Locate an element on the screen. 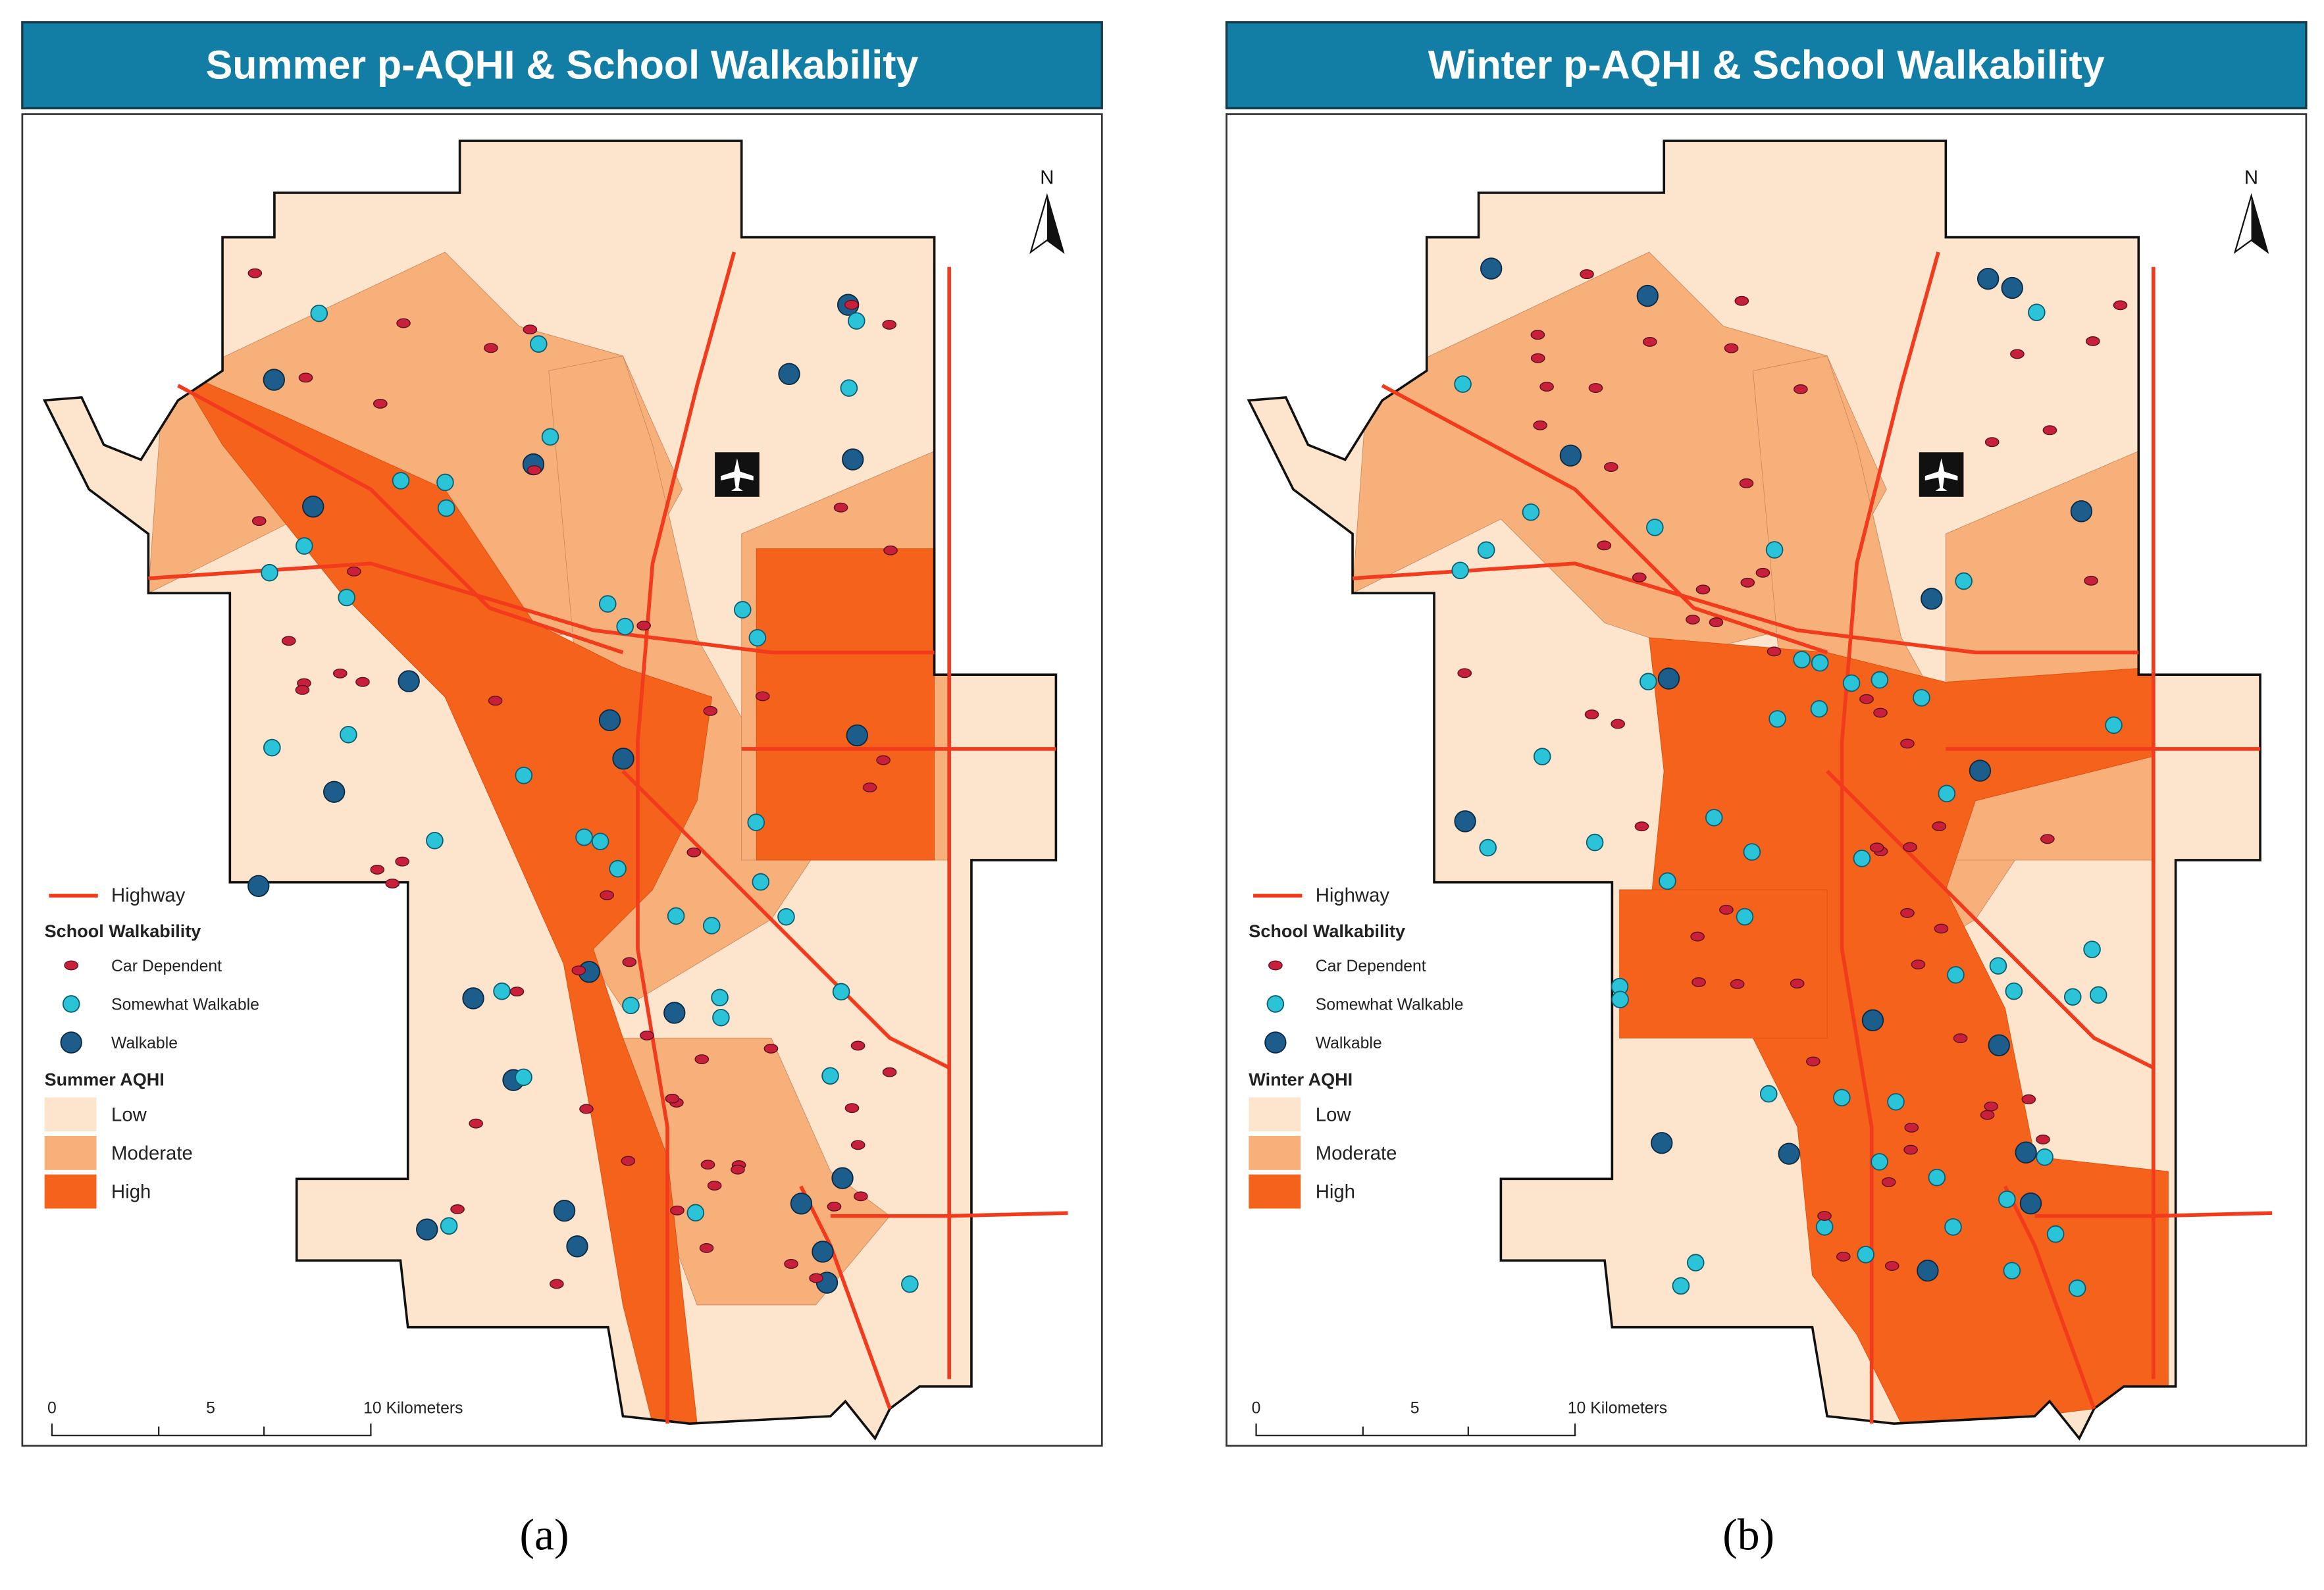  legend-heading: Winter AQHI is located at coordinates (1301, 1079).